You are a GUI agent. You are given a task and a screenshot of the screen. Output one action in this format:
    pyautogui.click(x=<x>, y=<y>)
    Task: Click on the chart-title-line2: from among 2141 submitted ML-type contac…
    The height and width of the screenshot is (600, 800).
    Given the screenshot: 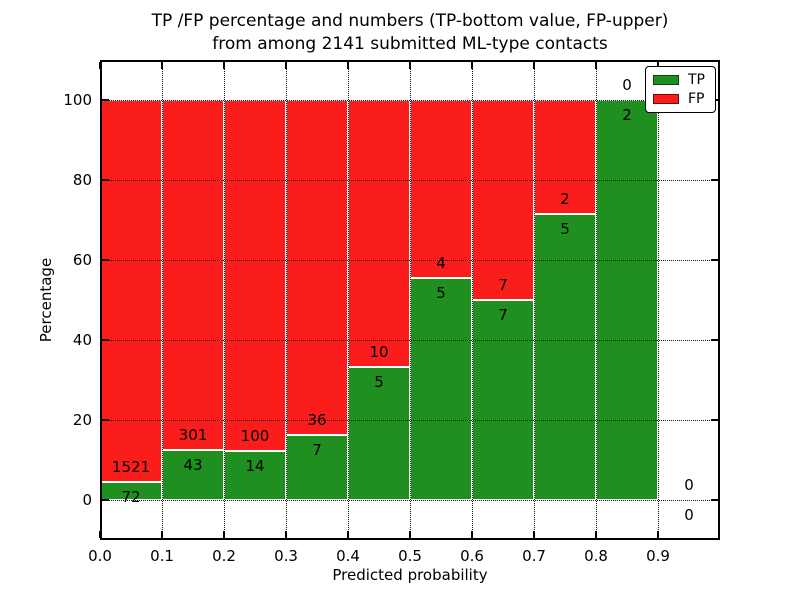 What is the action you would take?
    pyautogui.click(x=410, y=44)
    